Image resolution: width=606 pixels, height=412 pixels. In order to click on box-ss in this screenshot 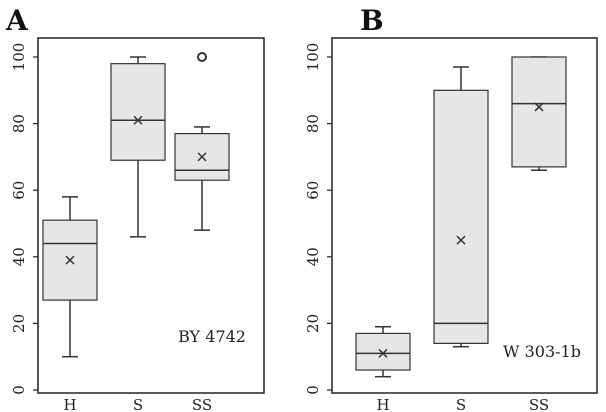, I will do `click(539, 112)`.